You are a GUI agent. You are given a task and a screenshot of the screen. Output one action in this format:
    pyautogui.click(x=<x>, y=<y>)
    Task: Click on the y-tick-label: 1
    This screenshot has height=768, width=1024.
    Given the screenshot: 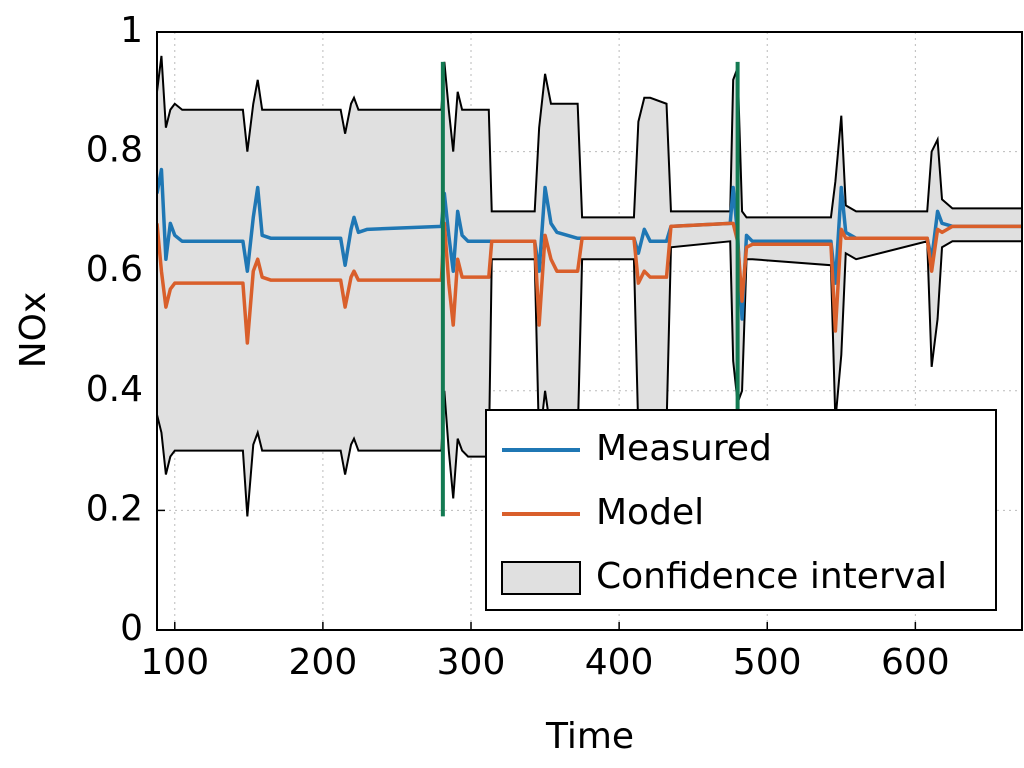 What is the action you would take?
    pyautogui.click(x=131, y=30)
    